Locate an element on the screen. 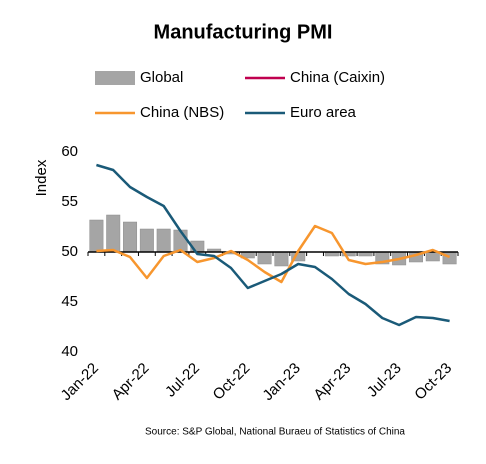  legend-label: Euro area is located at coordinates (323, 112).